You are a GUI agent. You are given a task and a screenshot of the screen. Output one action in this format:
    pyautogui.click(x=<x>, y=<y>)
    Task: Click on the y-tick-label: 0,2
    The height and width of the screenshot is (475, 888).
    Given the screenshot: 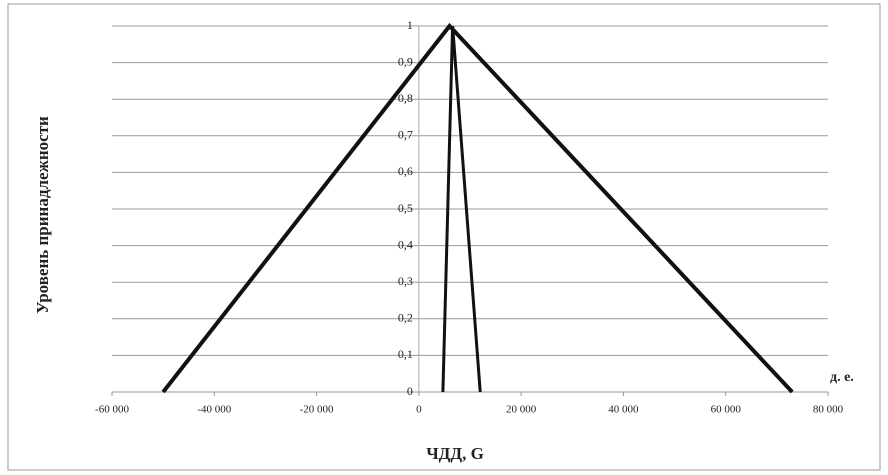 What is the action you would take?
    pyautogui.click(x=405, y=318)
    